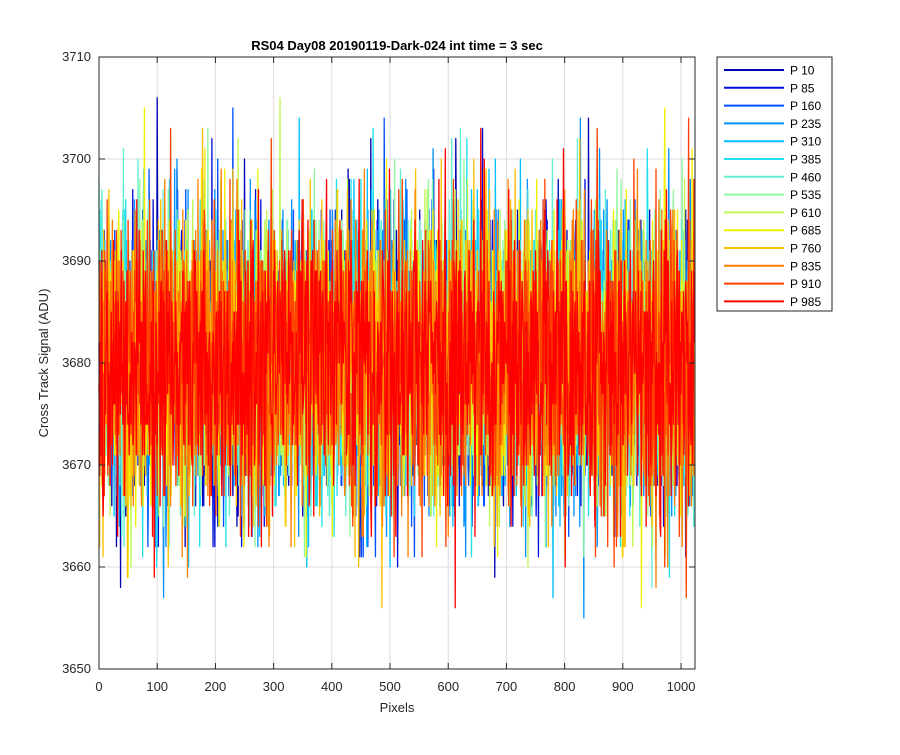 This screenshot has width=900, height=755. Describe the element at coordinates (805, 213) in the screenshot. I see `legend-label: P 610` at that location.